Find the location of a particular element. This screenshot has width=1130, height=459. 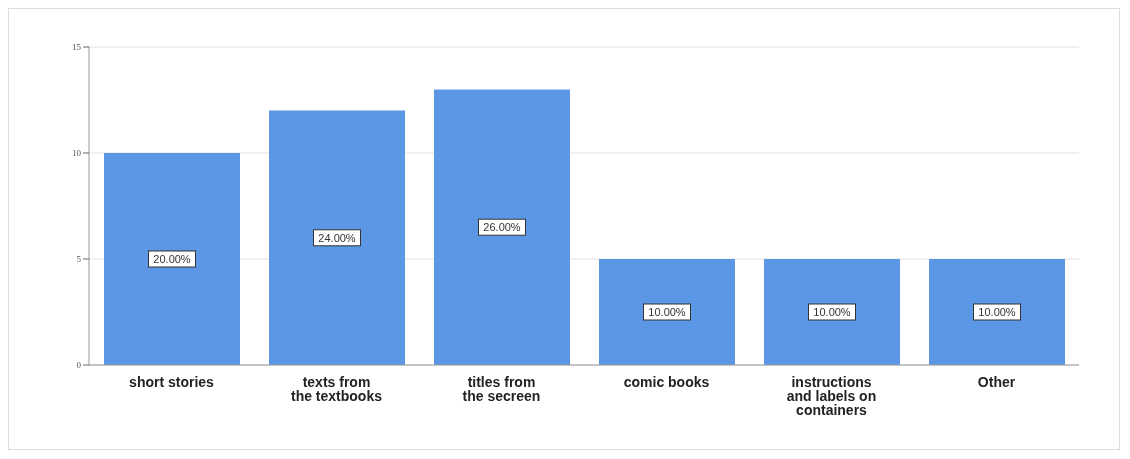

x-tick-label: Other is located at coordinates (996, 382).